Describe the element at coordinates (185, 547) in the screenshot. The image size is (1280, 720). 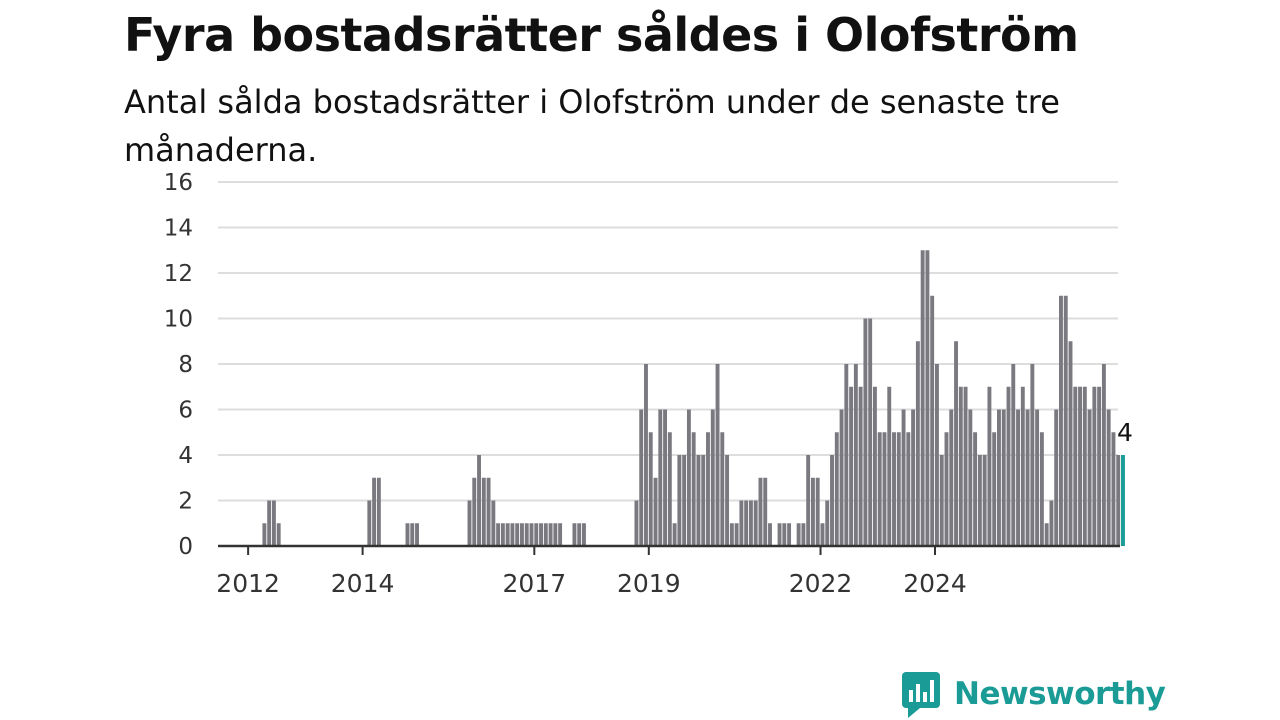
I see `y-tick-label: 0` at that location.